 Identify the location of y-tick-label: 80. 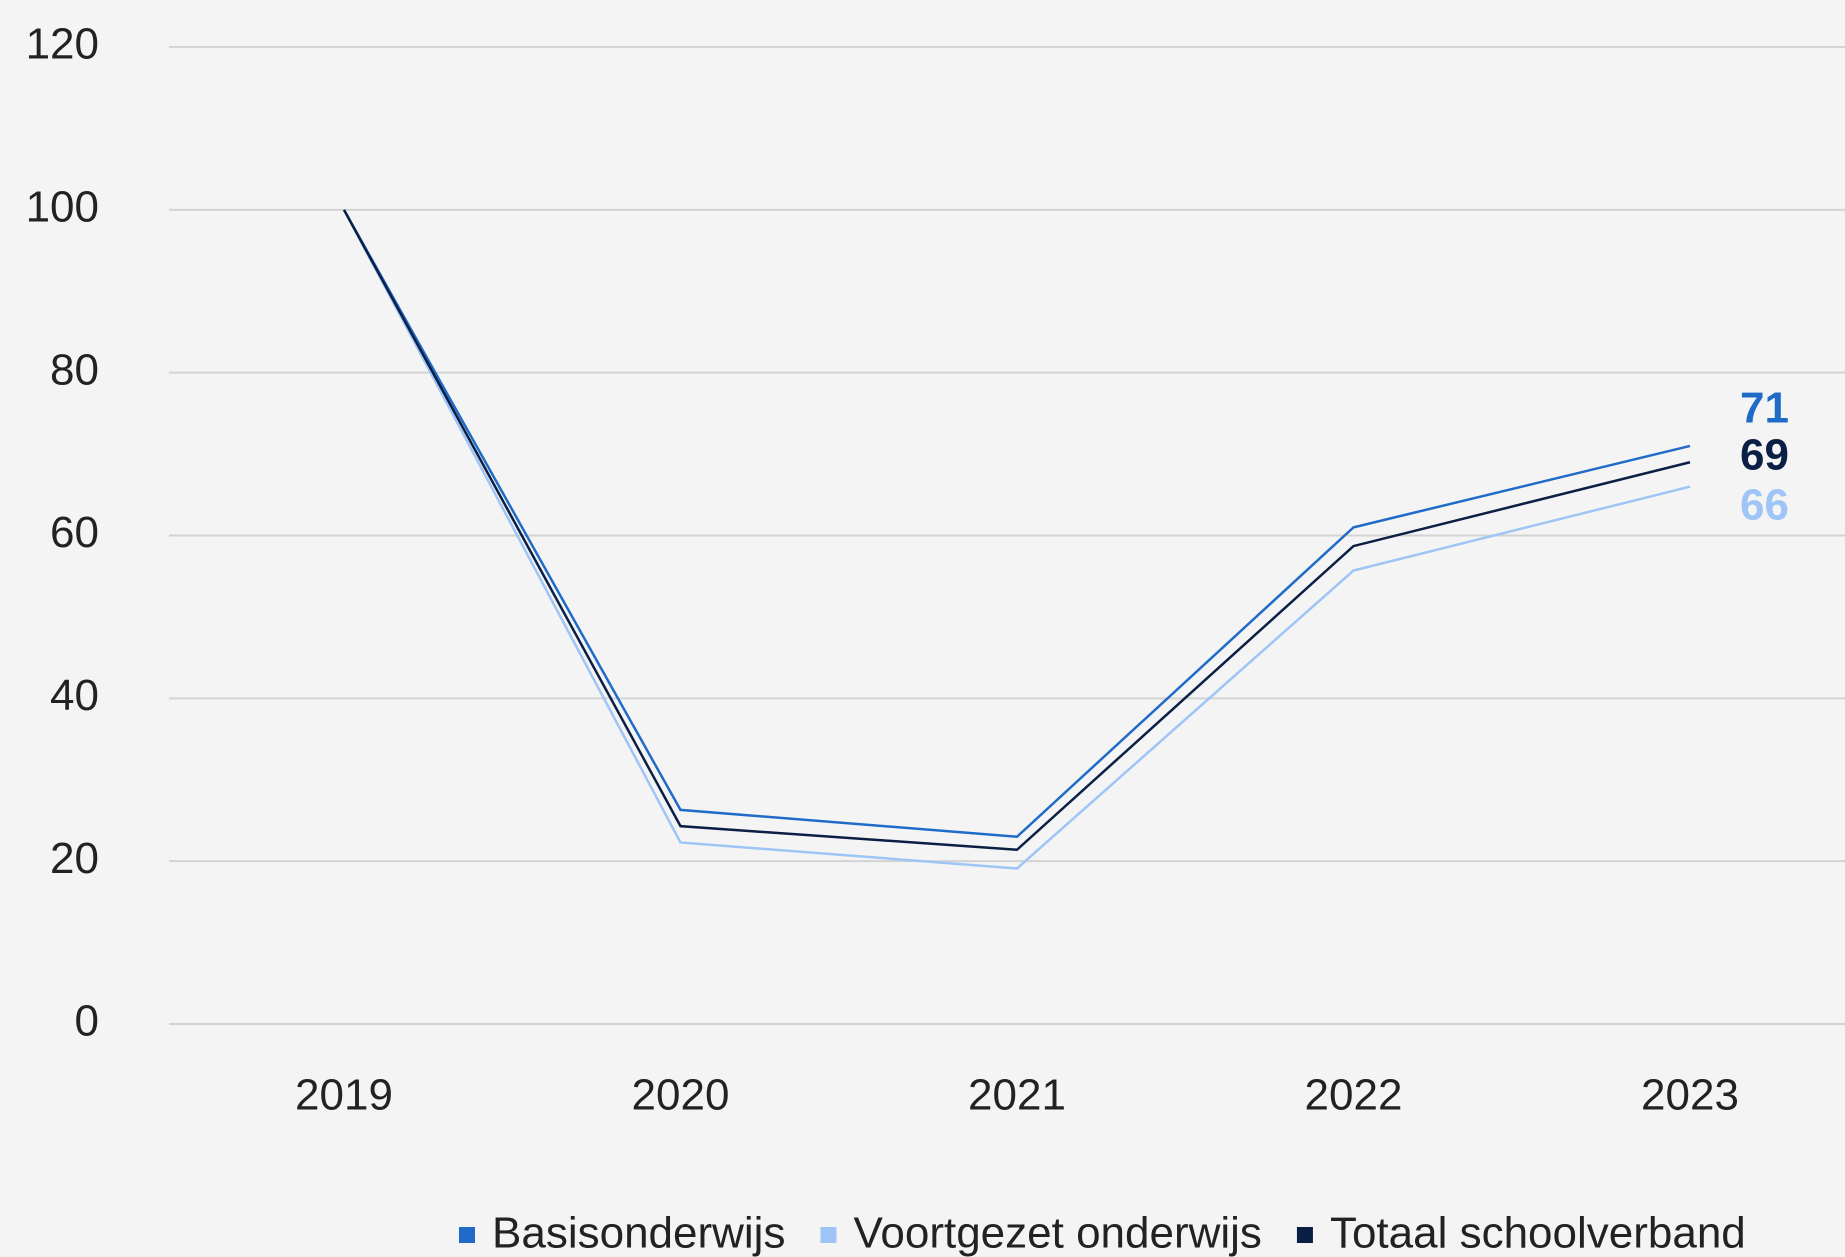
(74, 369).